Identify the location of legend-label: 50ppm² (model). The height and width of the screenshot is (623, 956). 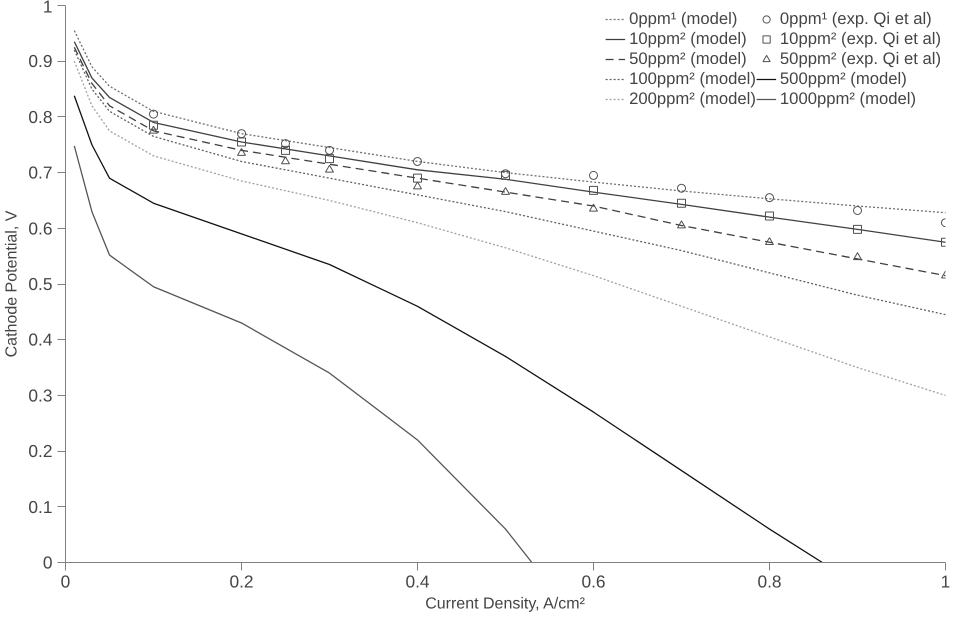
(688, 59).